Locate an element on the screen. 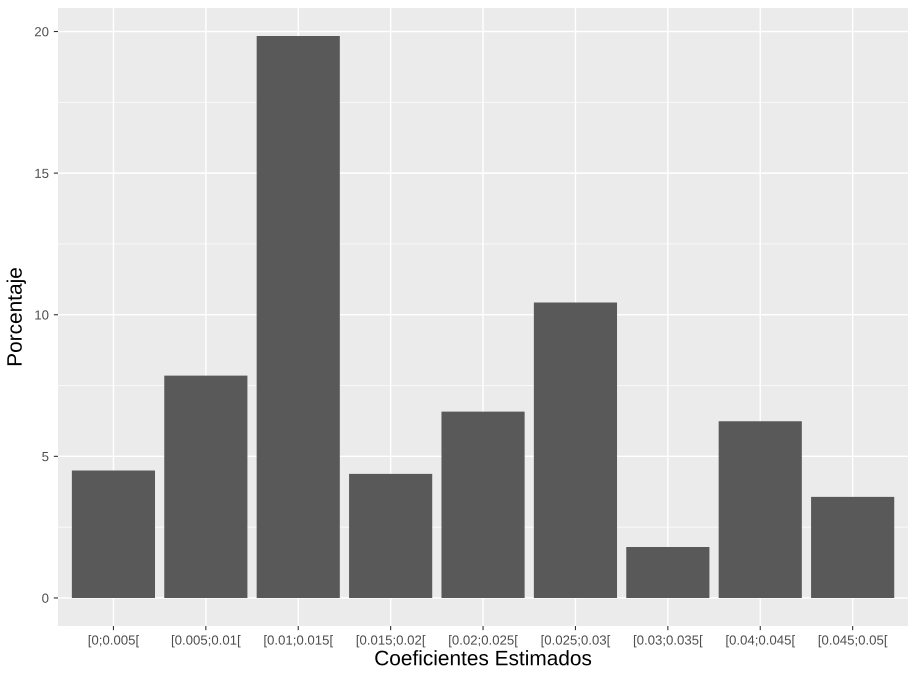  x-tick-label: [0.025;0.03[ is located at coordinates (576, 641).